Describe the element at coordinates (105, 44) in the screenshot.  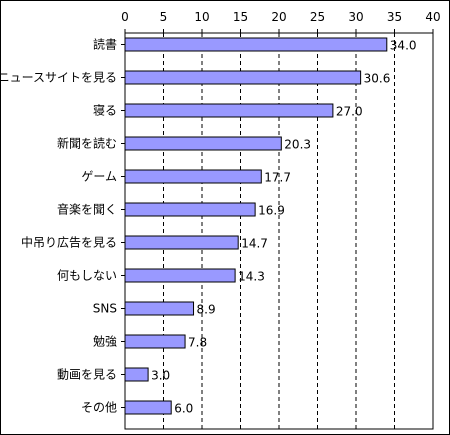
I see `category-label: 読書` at that location.